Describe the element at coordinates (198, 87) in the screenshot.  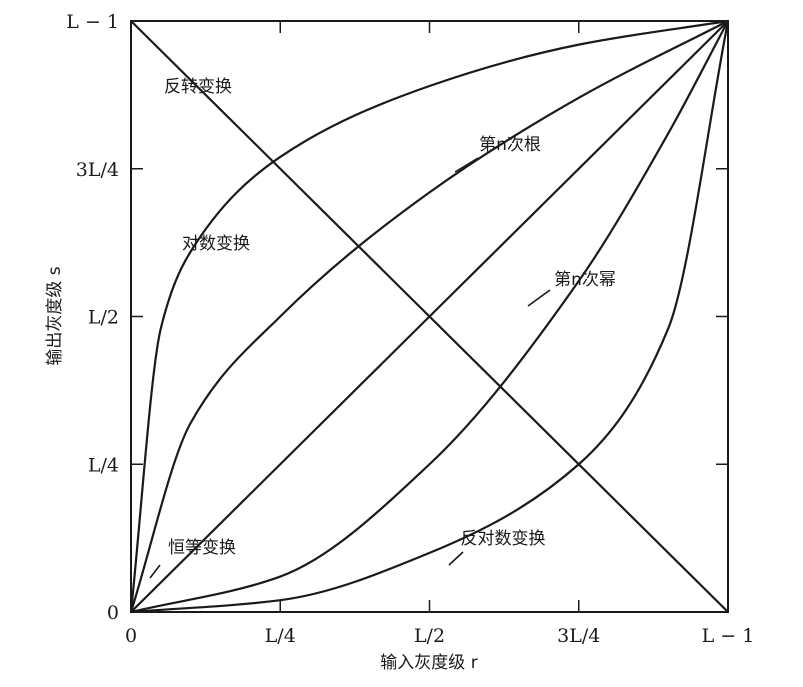
I see `negative-label: 反转变换` at that location.